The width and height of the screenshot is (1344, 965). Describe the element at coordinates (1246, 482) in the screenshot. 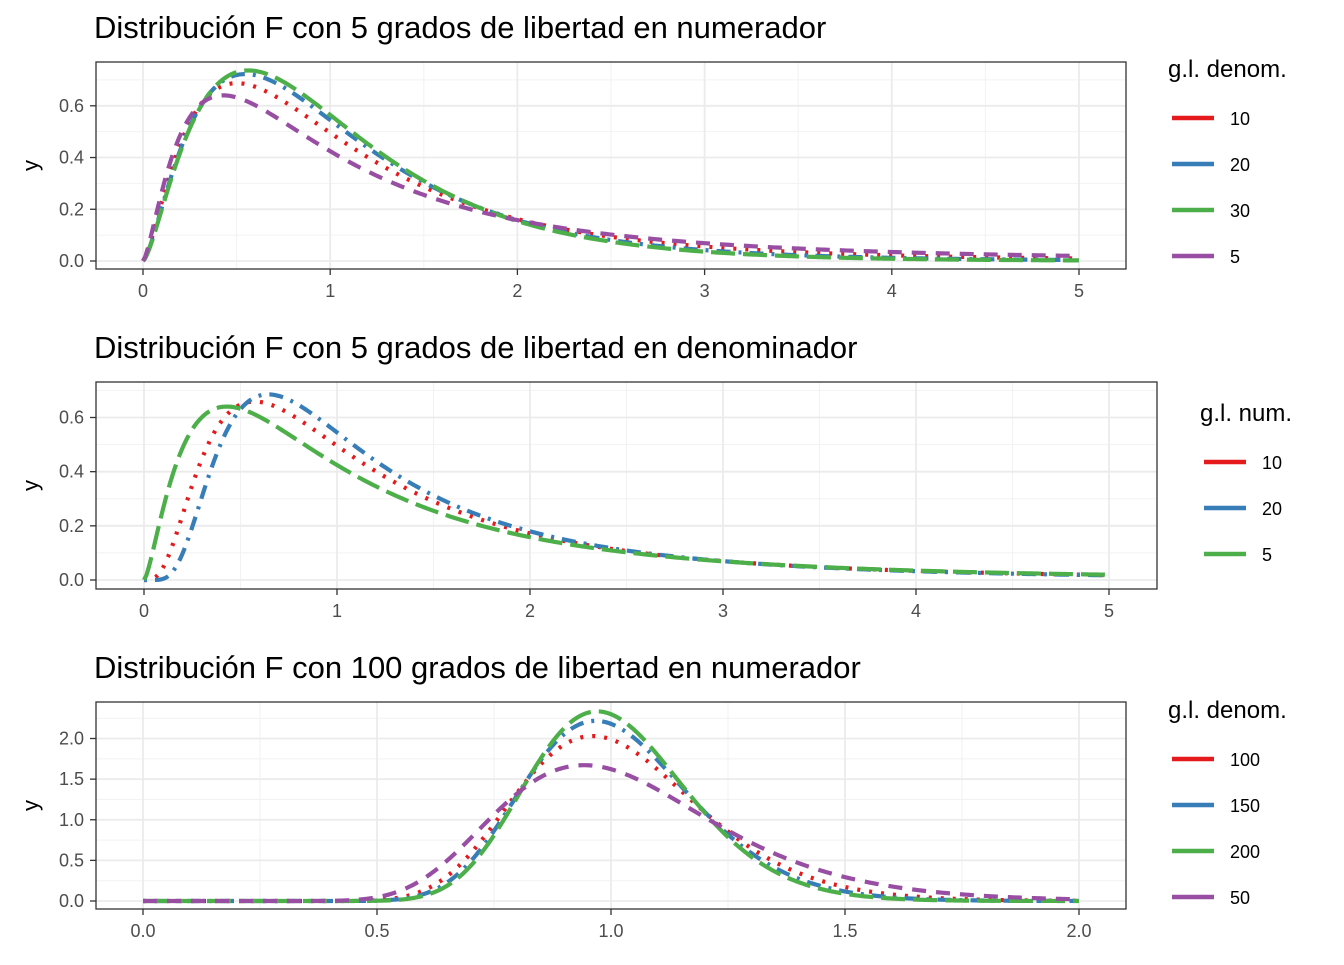

I see `legend: g.l. num. 10 20 5` at that location.